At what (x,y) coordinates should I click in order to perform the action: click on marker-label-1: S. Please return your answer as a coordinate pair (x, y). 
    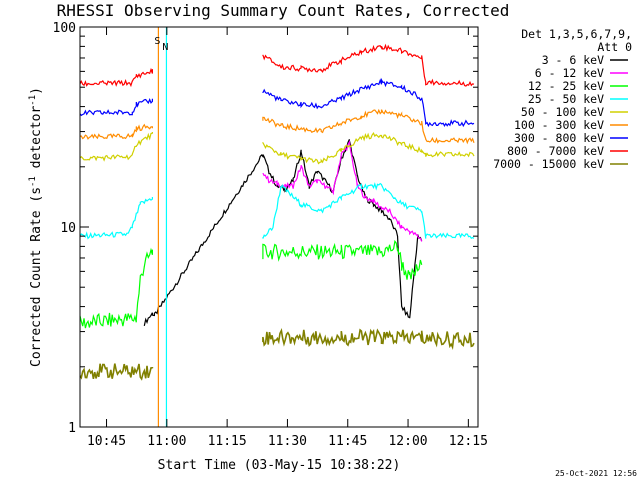
    Looking at the image, I should click on (157, 41).